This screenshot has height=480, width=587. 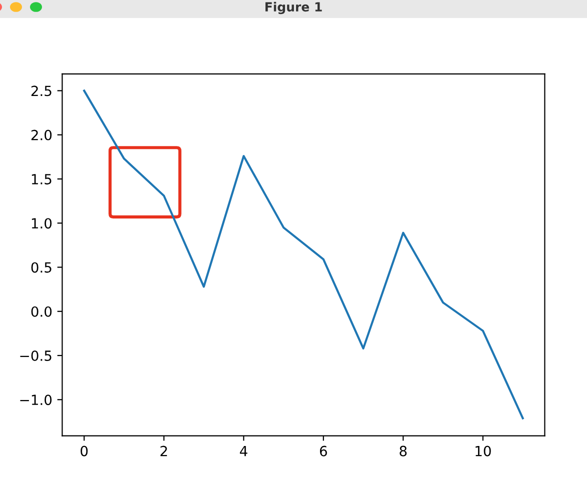 I want to click on x-tick-label: 0, so click(x=84, y=451).